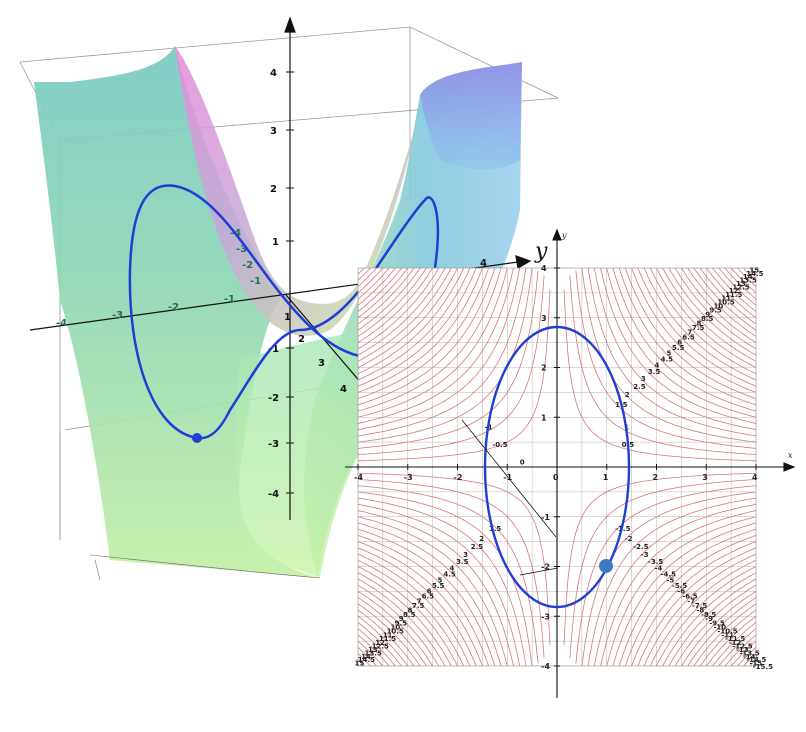 Image resolution: width=806 pixels, height=732 pixels. I want to click on contour-label: 14.5, so click(754, 274).